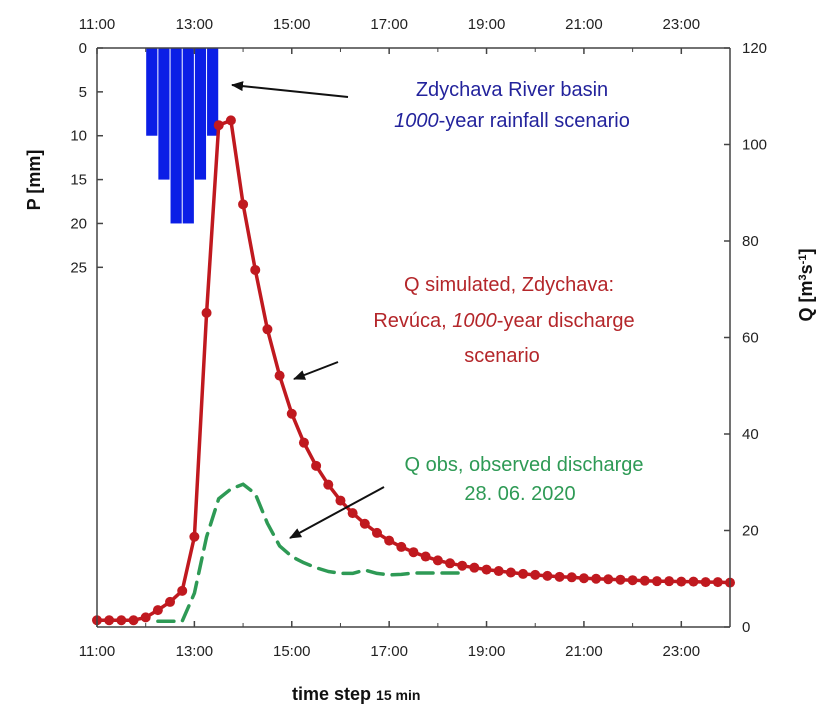  Describe the element at coordinates (337, 512) in the screenshot. I see `obs-arrow` at that location.